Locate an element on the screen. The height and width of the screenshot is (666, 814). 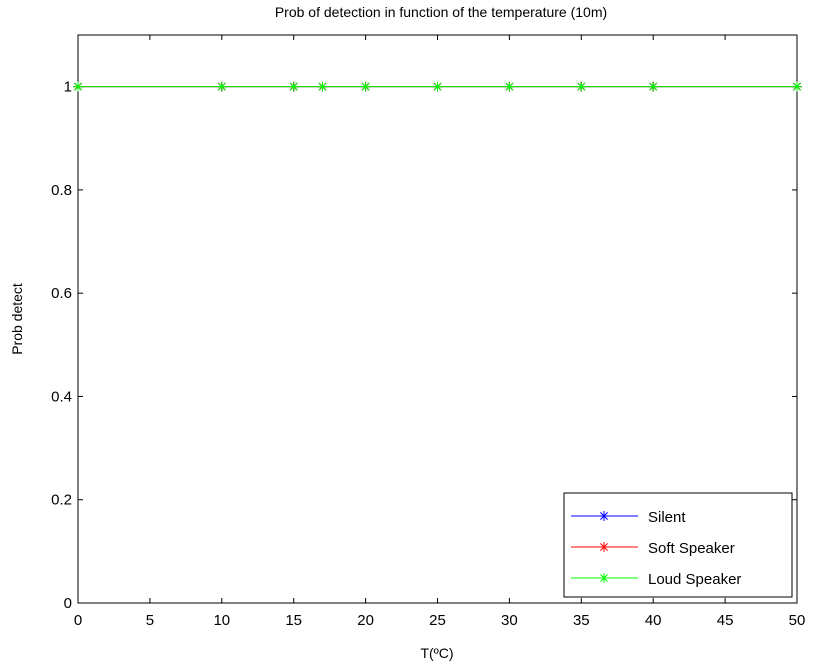
legend-label: Soft Speaker is located at coordinates (691, 548).